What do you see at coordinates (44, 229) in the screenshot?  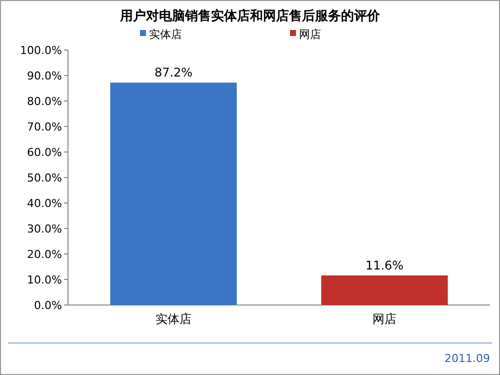 I see `y-tick-label: 30.0%` at bounding box center [44, 229].